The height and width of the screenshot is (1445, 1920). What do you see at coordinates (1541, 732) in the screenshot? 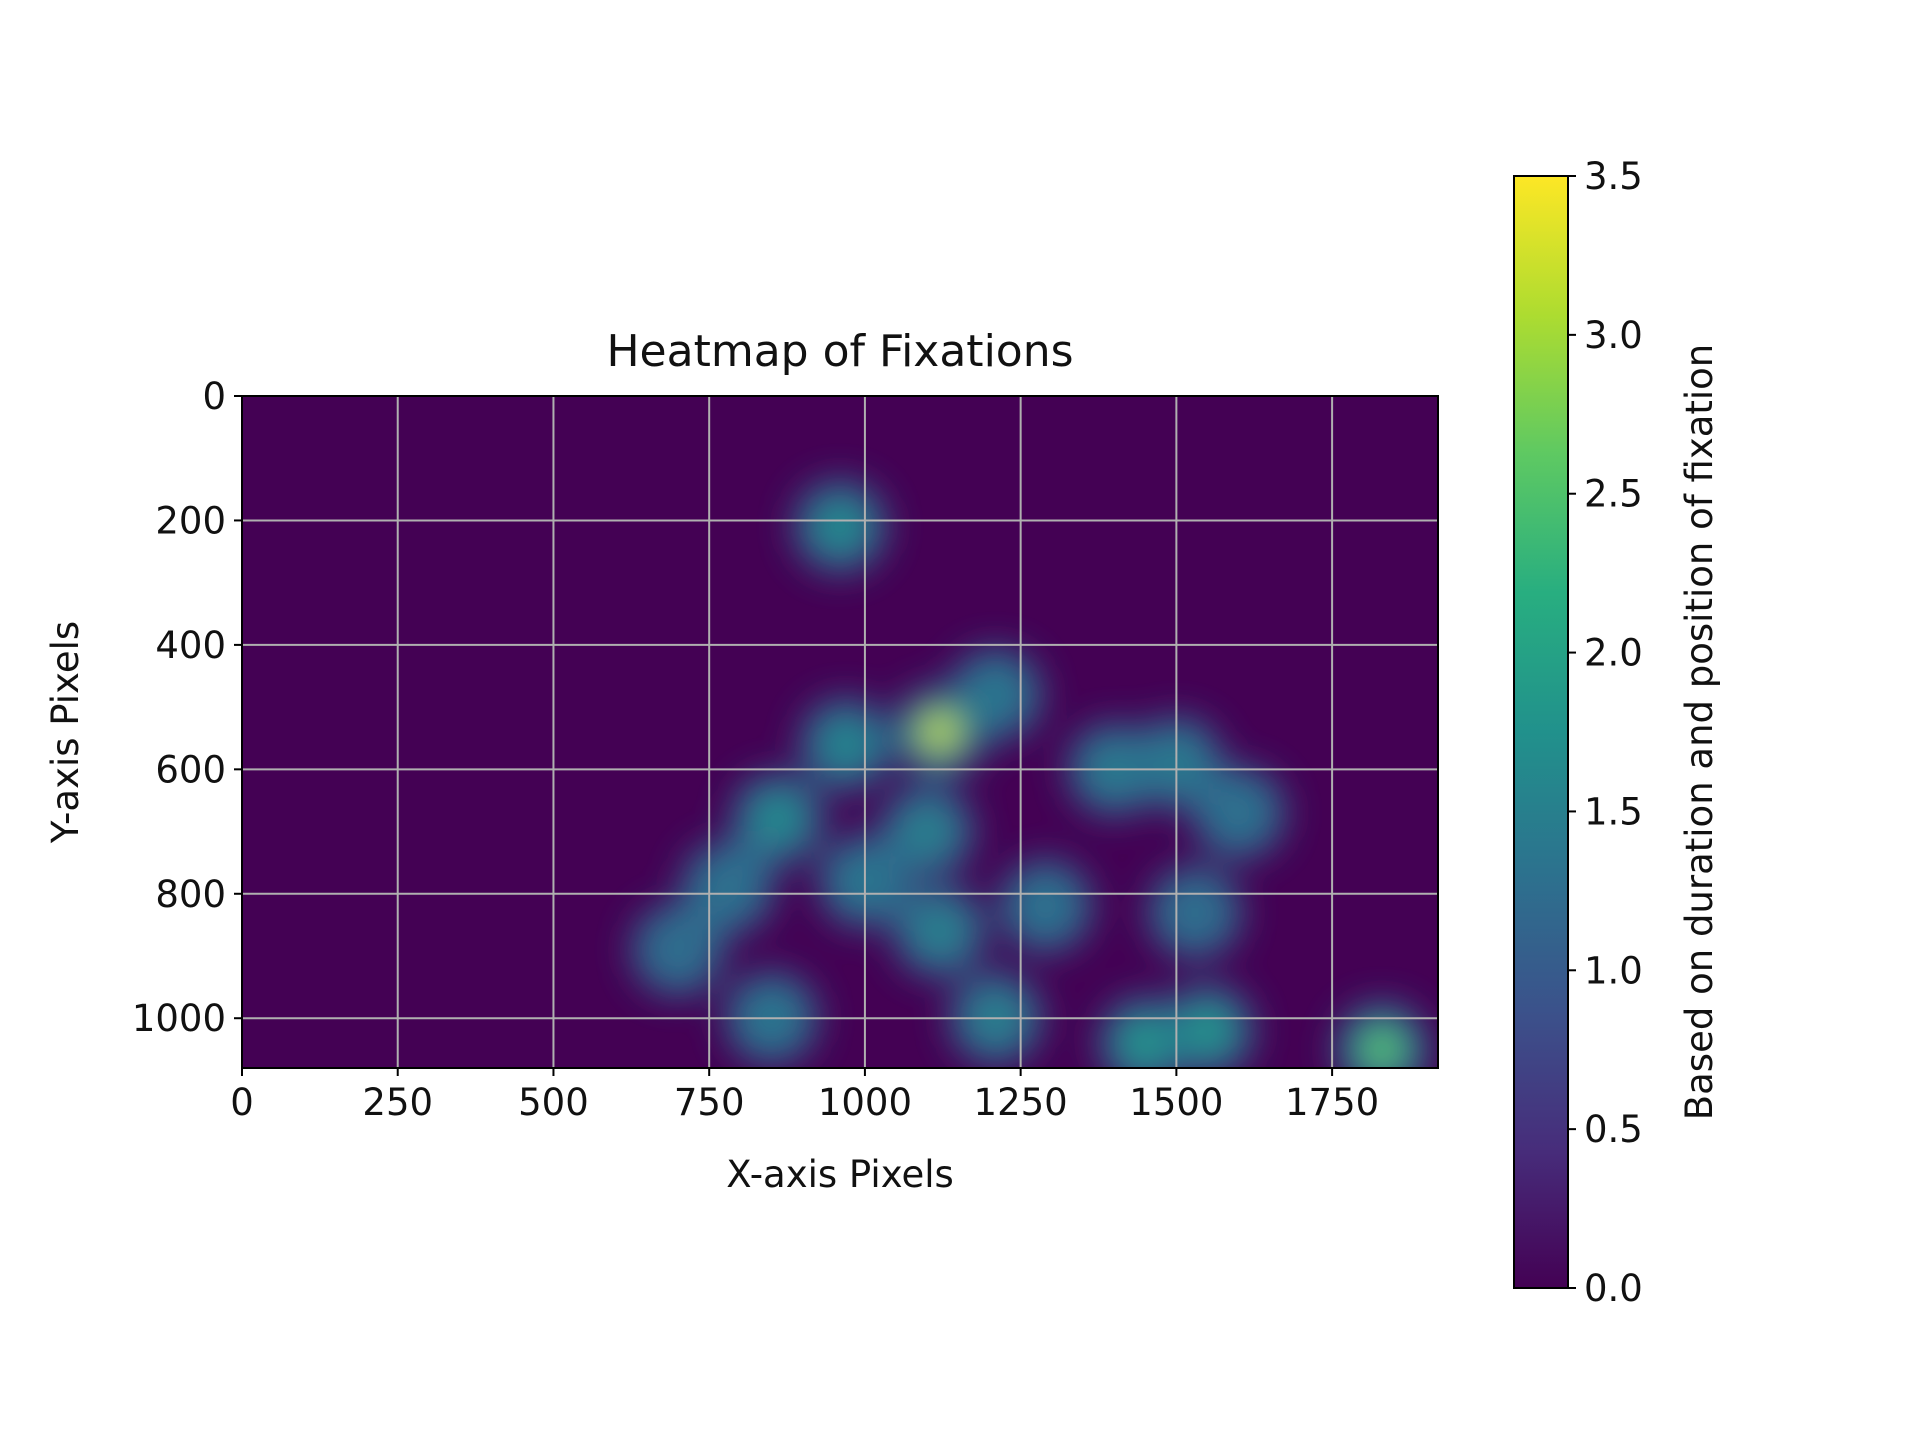
I see `colorbar` at bounding box center [1541, 732].